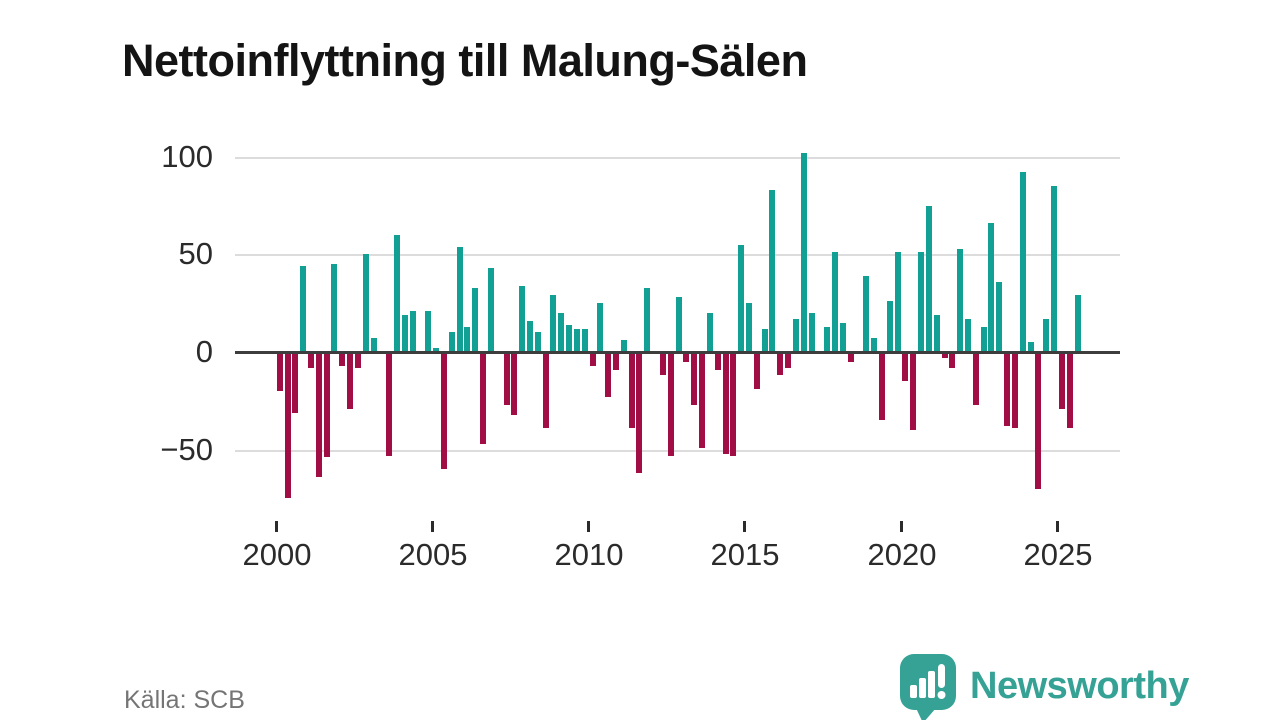 The height and width of the screenshot is (720, 1280). I want to click on x-axis-label: 2015, so click(745, 554).